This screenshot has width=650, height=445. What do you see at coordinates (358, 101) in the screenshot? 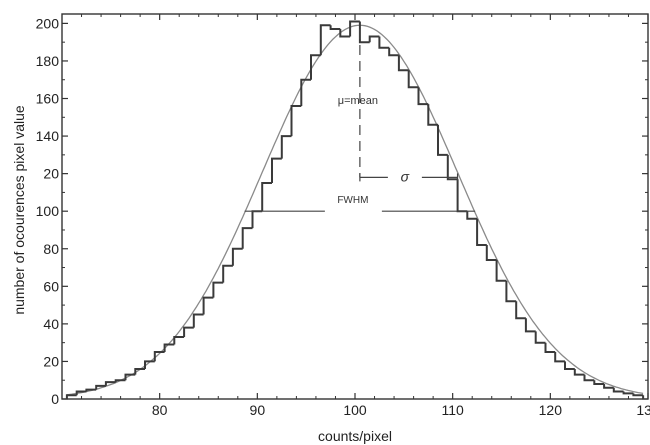
I see `mean-label: μ=mean` at bounding box center [358, 101].